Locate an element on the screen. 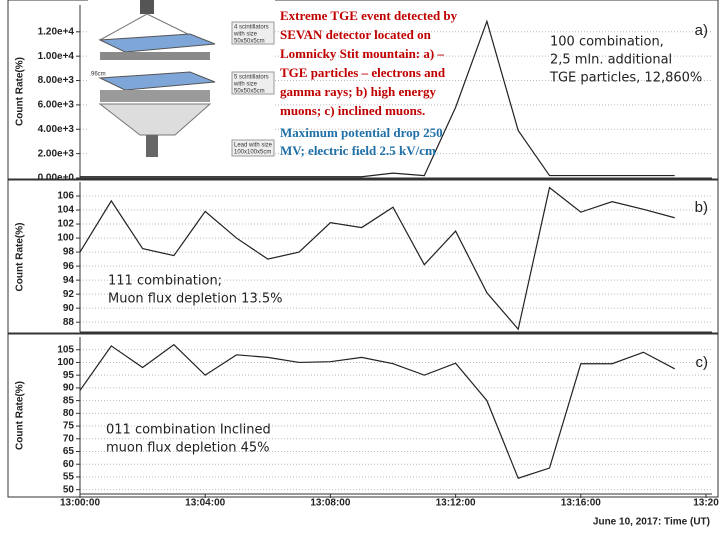 Image resolution: width=720 pixels, height=540 pixels. panel-label: a) is located at coordinates (701, 30).